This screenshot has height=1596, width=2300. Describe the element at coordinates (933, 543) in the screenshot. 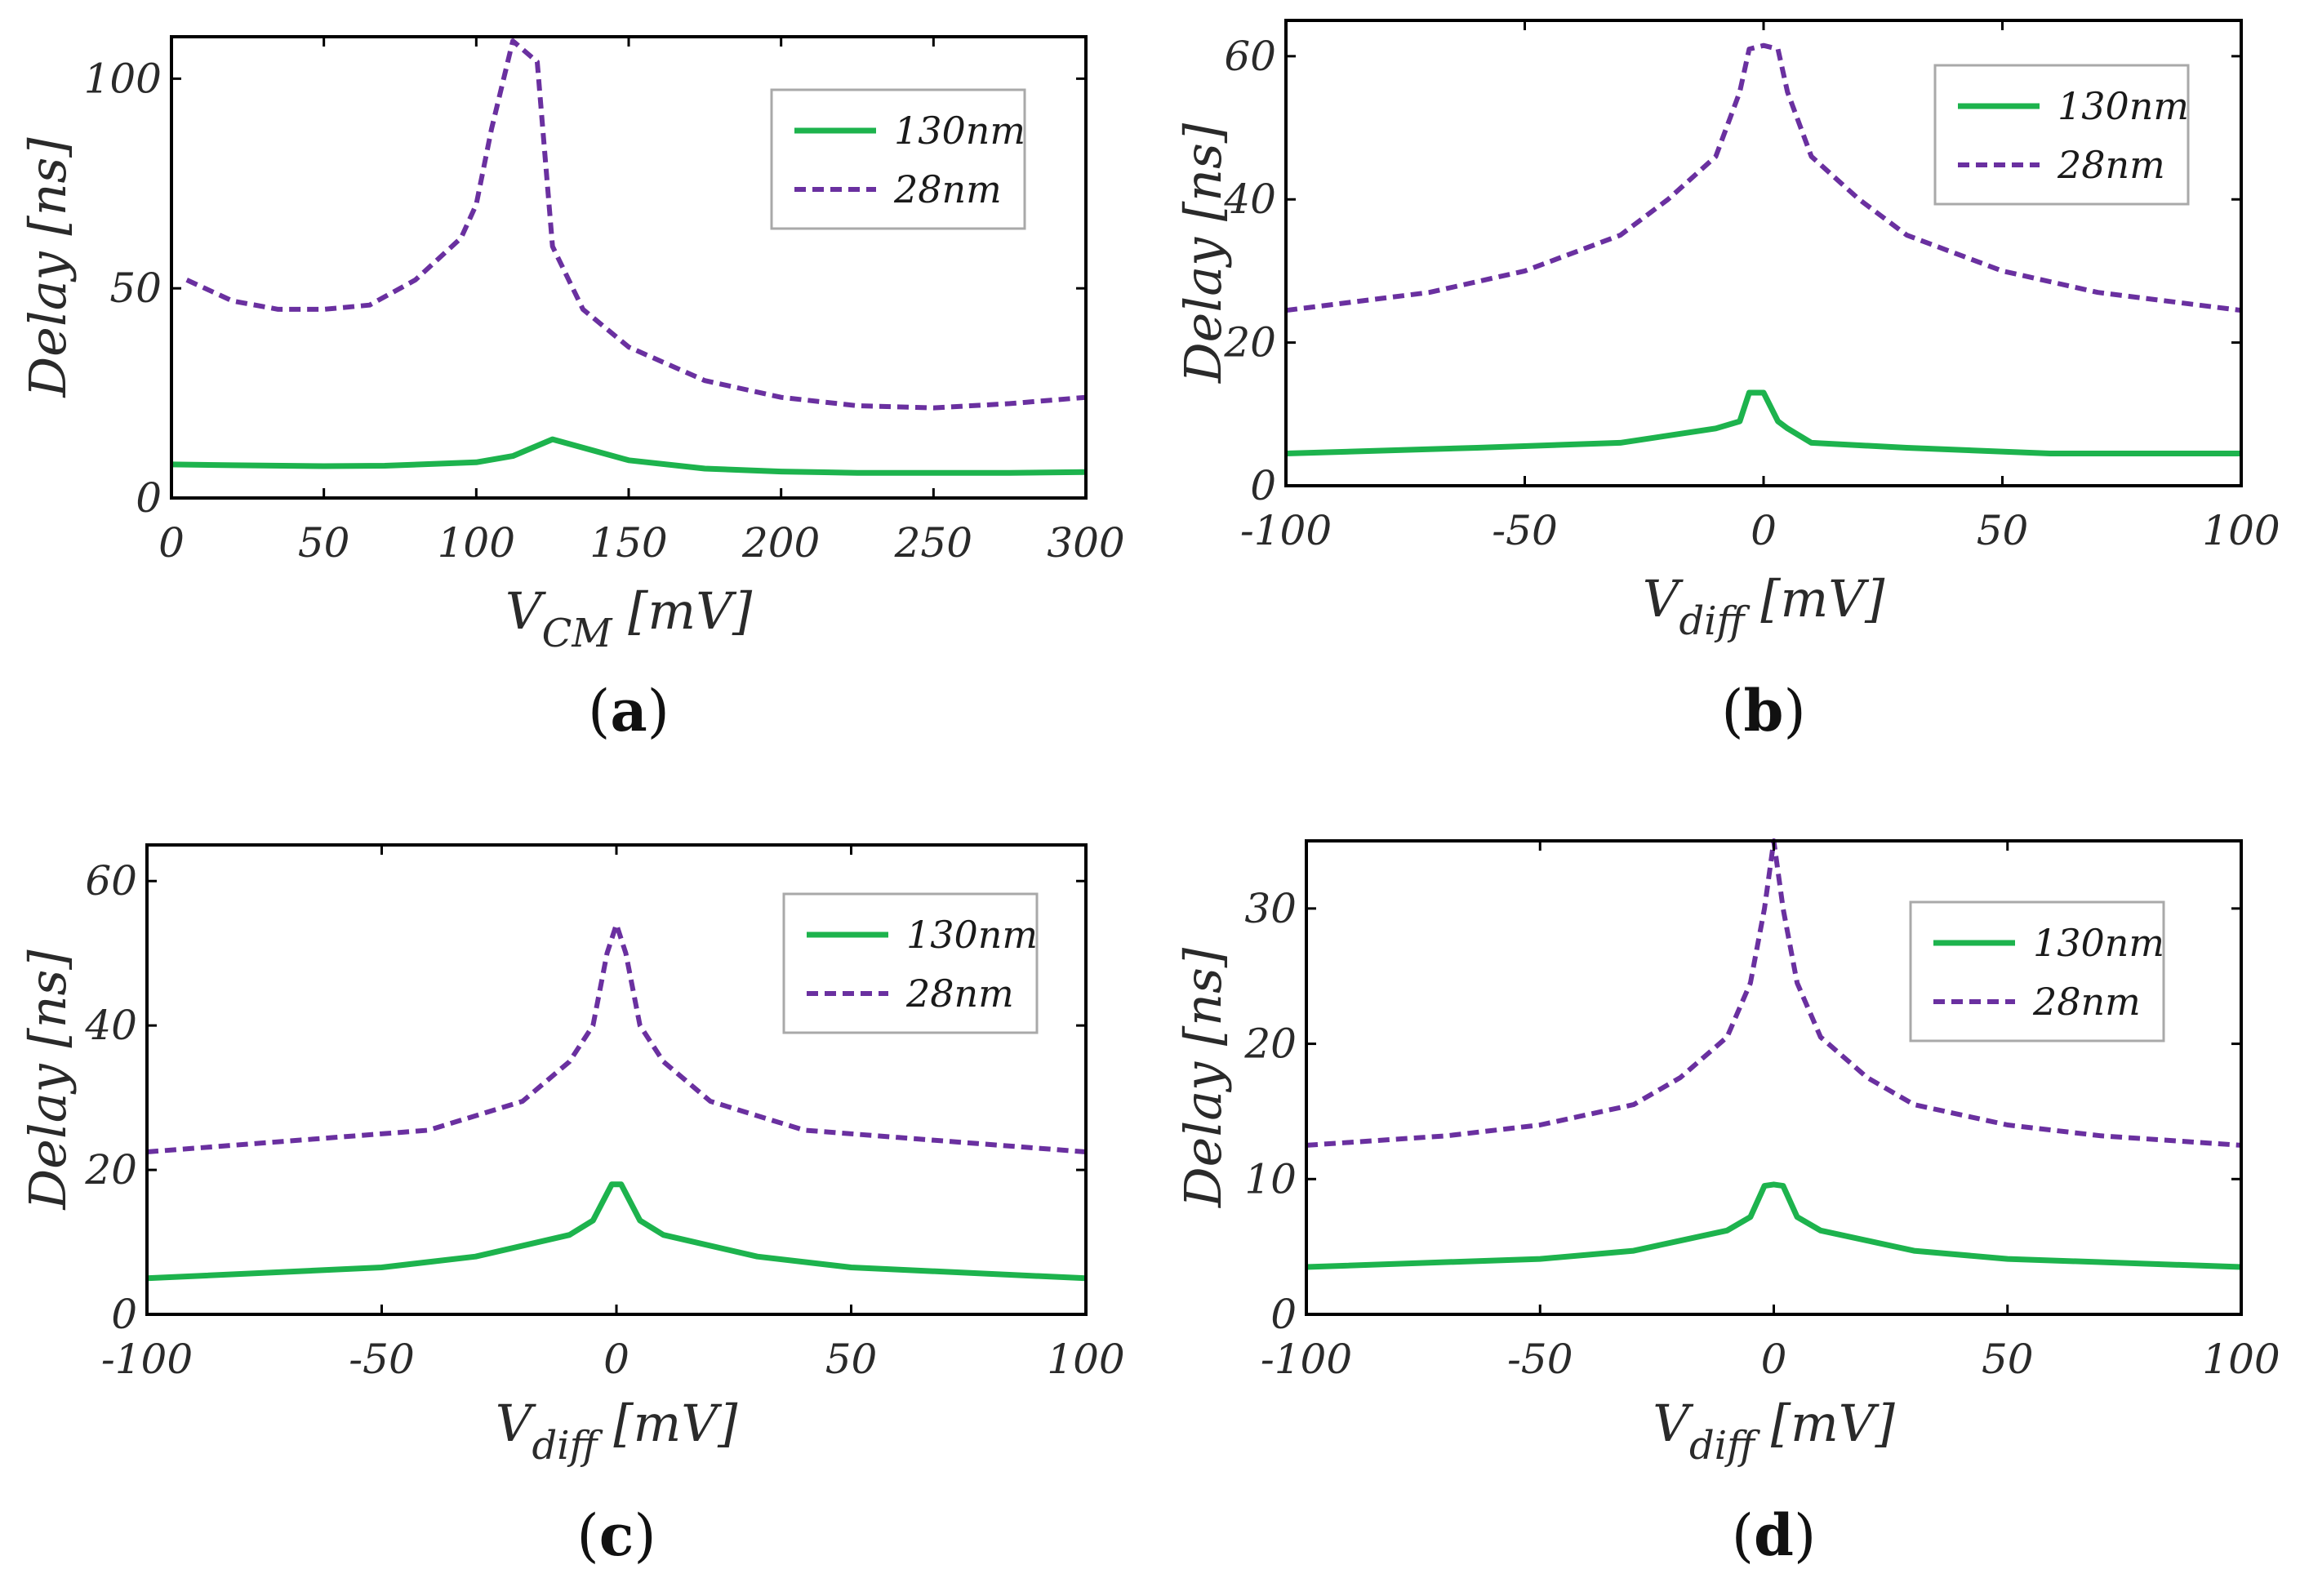

I see `x-tick-label: 250` at that location.